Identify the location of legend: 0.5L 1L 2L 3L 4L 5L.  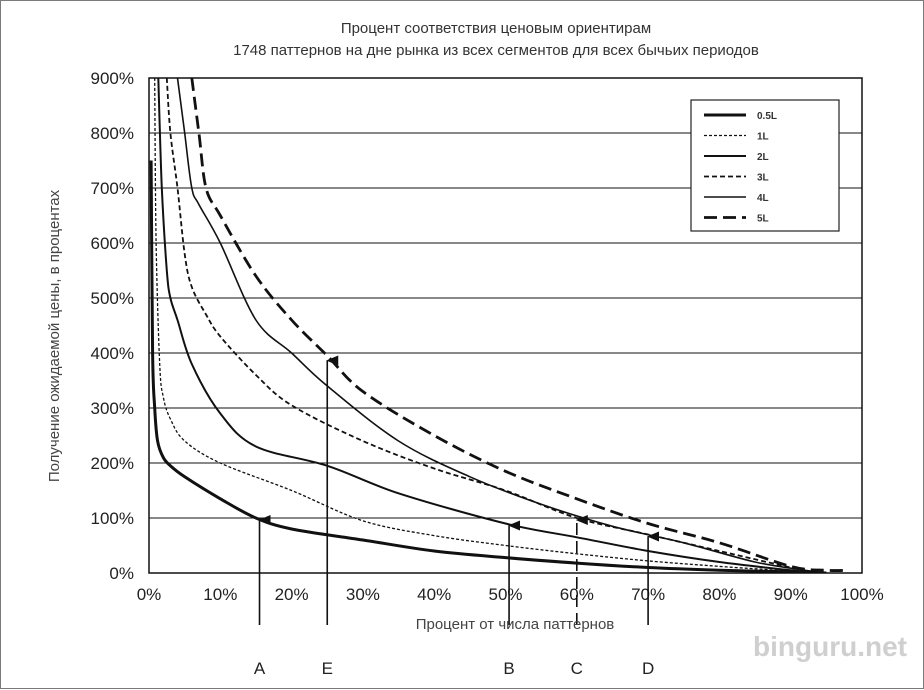
(765, 165).